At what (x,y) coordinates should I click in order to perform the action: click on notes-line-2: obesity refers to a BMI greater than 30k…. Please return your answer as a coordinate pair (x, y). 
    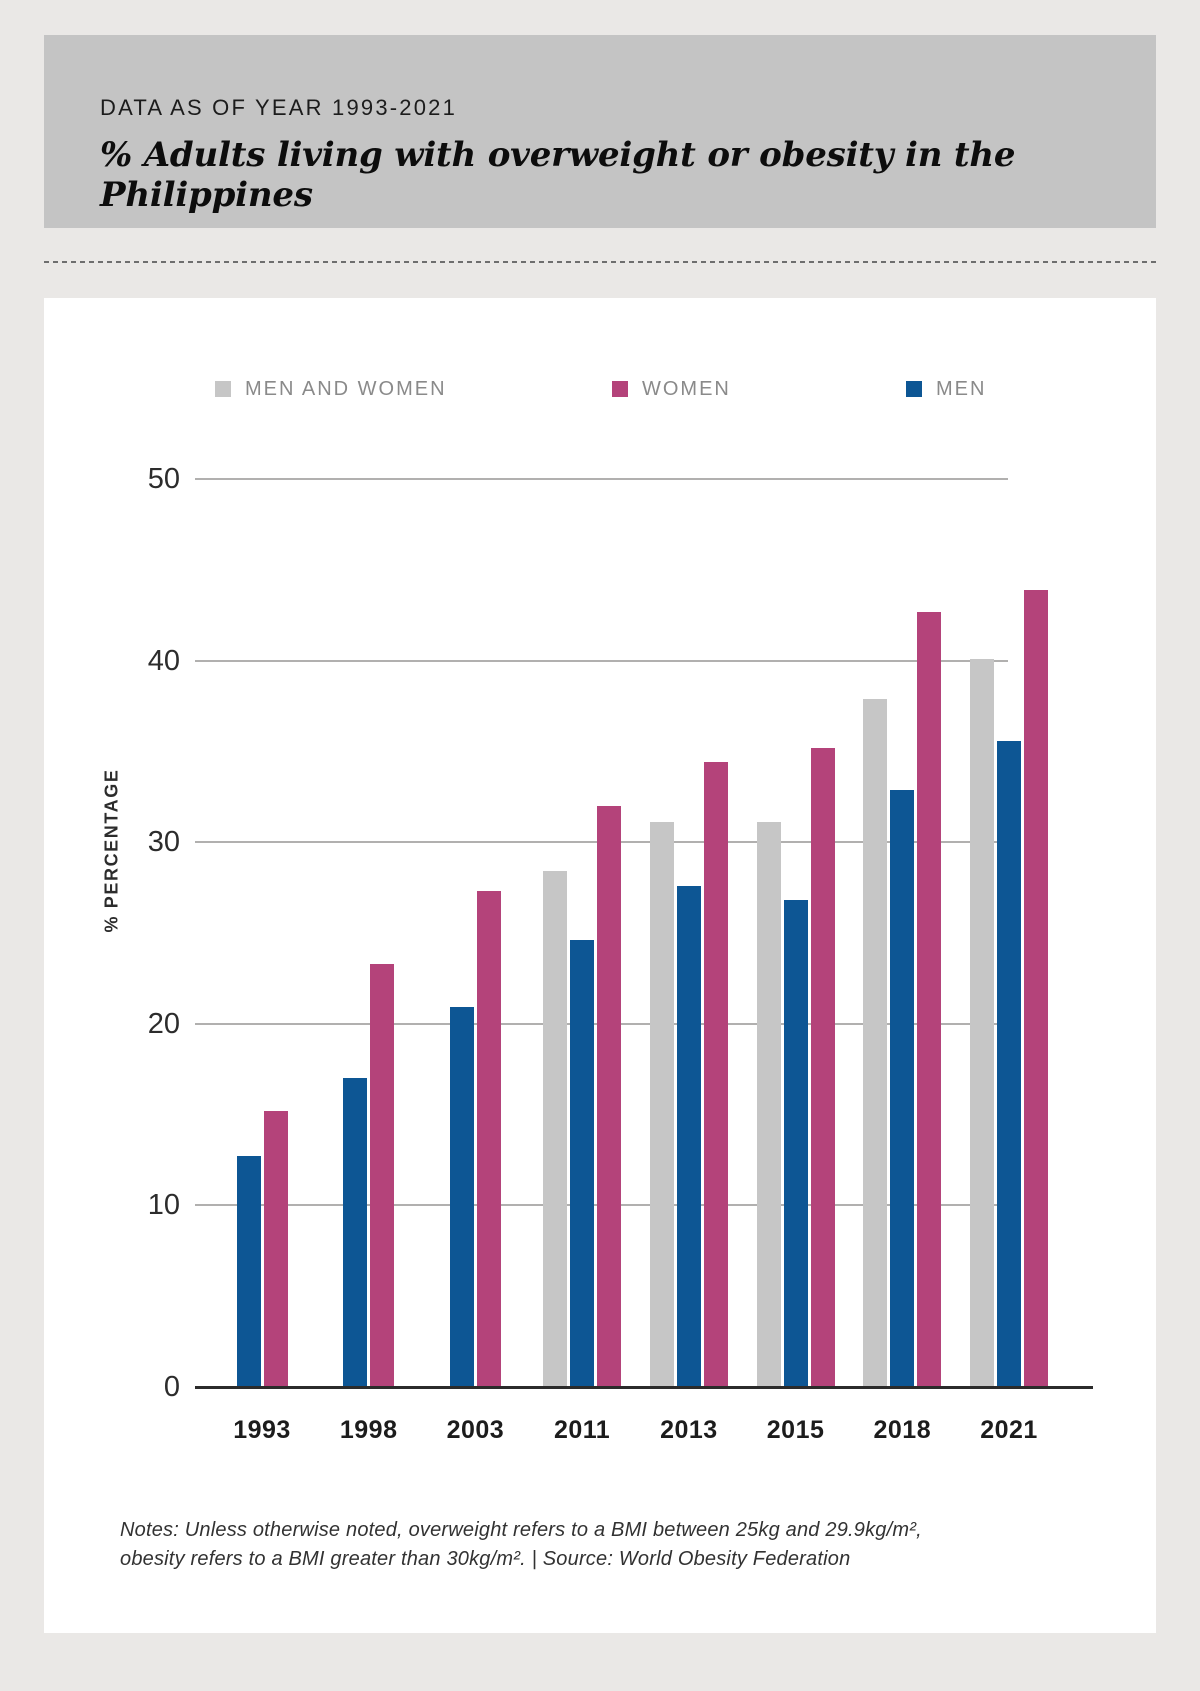
    Looking at the image, I should click on (485, 1559).